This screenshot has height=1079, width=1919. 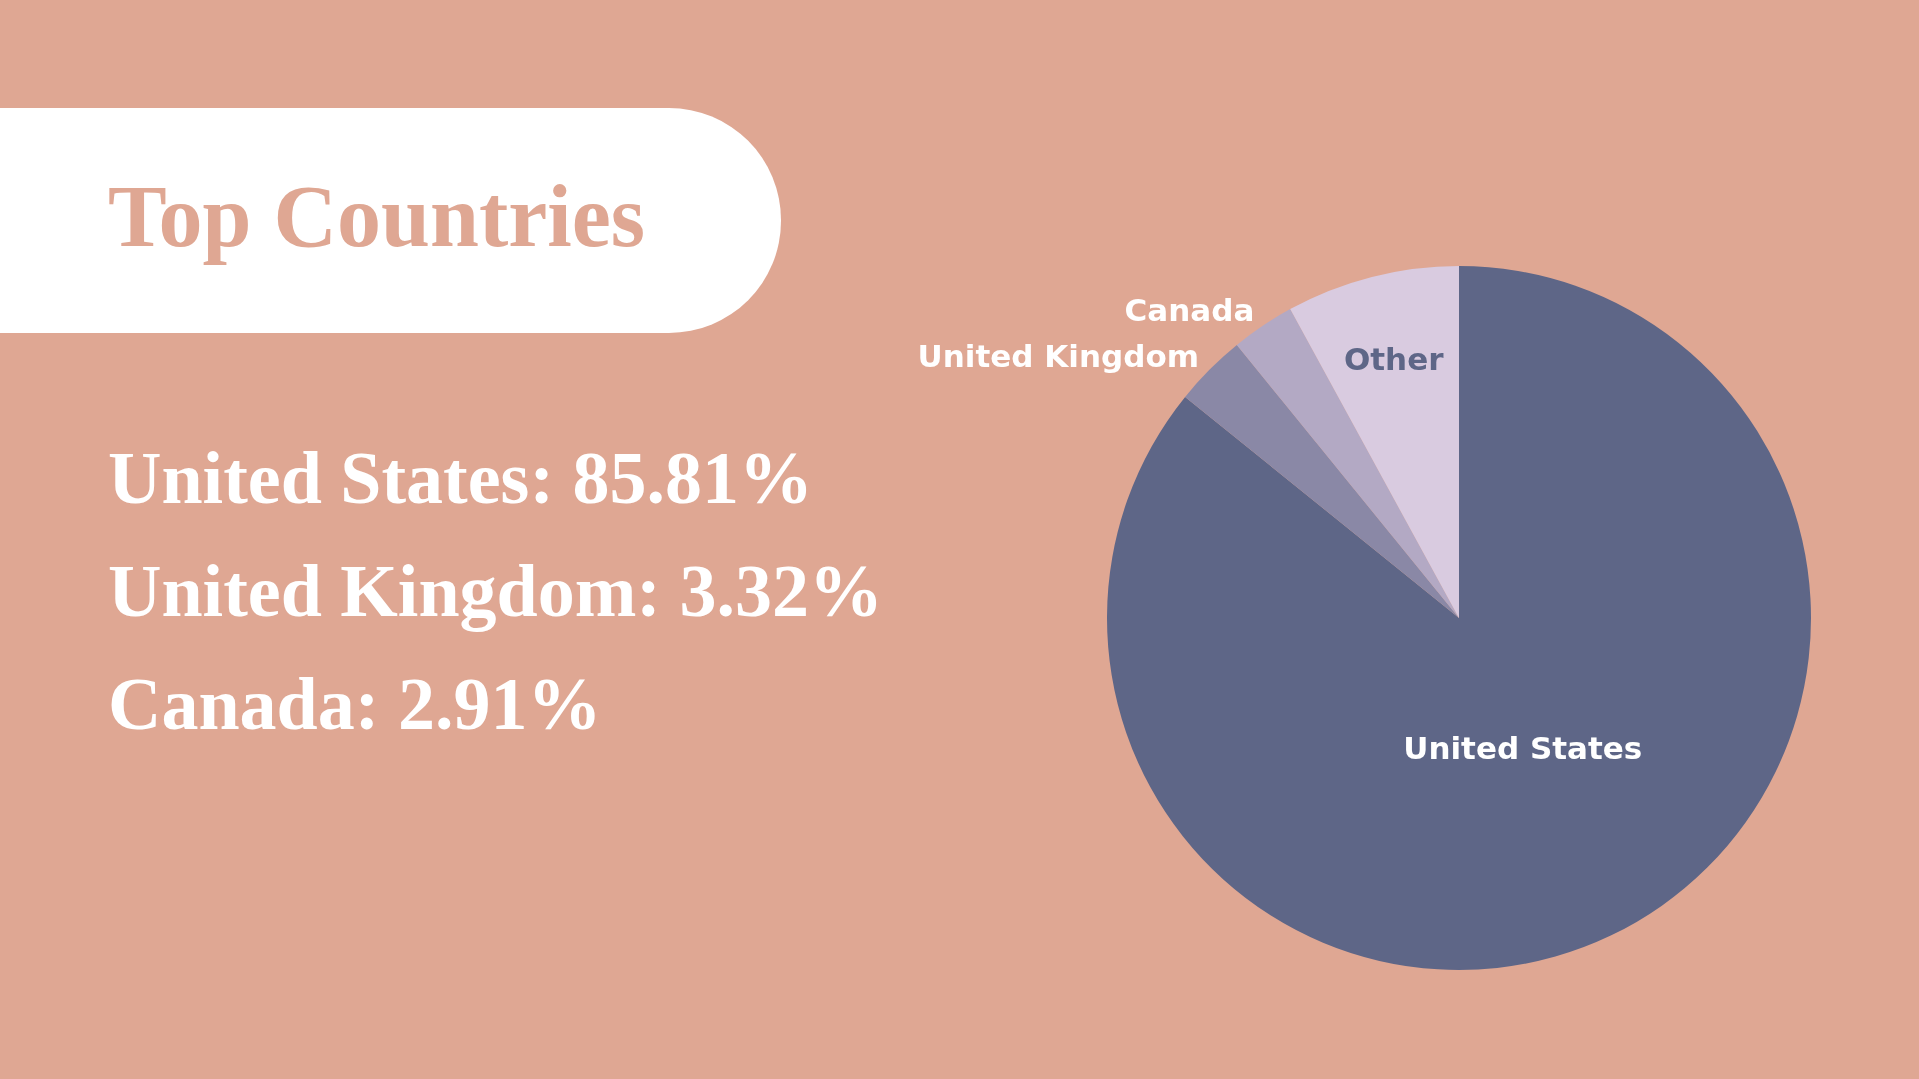 What do you see at coordinates (377, 217) in the screenshot?
I see `chart-title: Top Countries` at bounding box center [377, 217].